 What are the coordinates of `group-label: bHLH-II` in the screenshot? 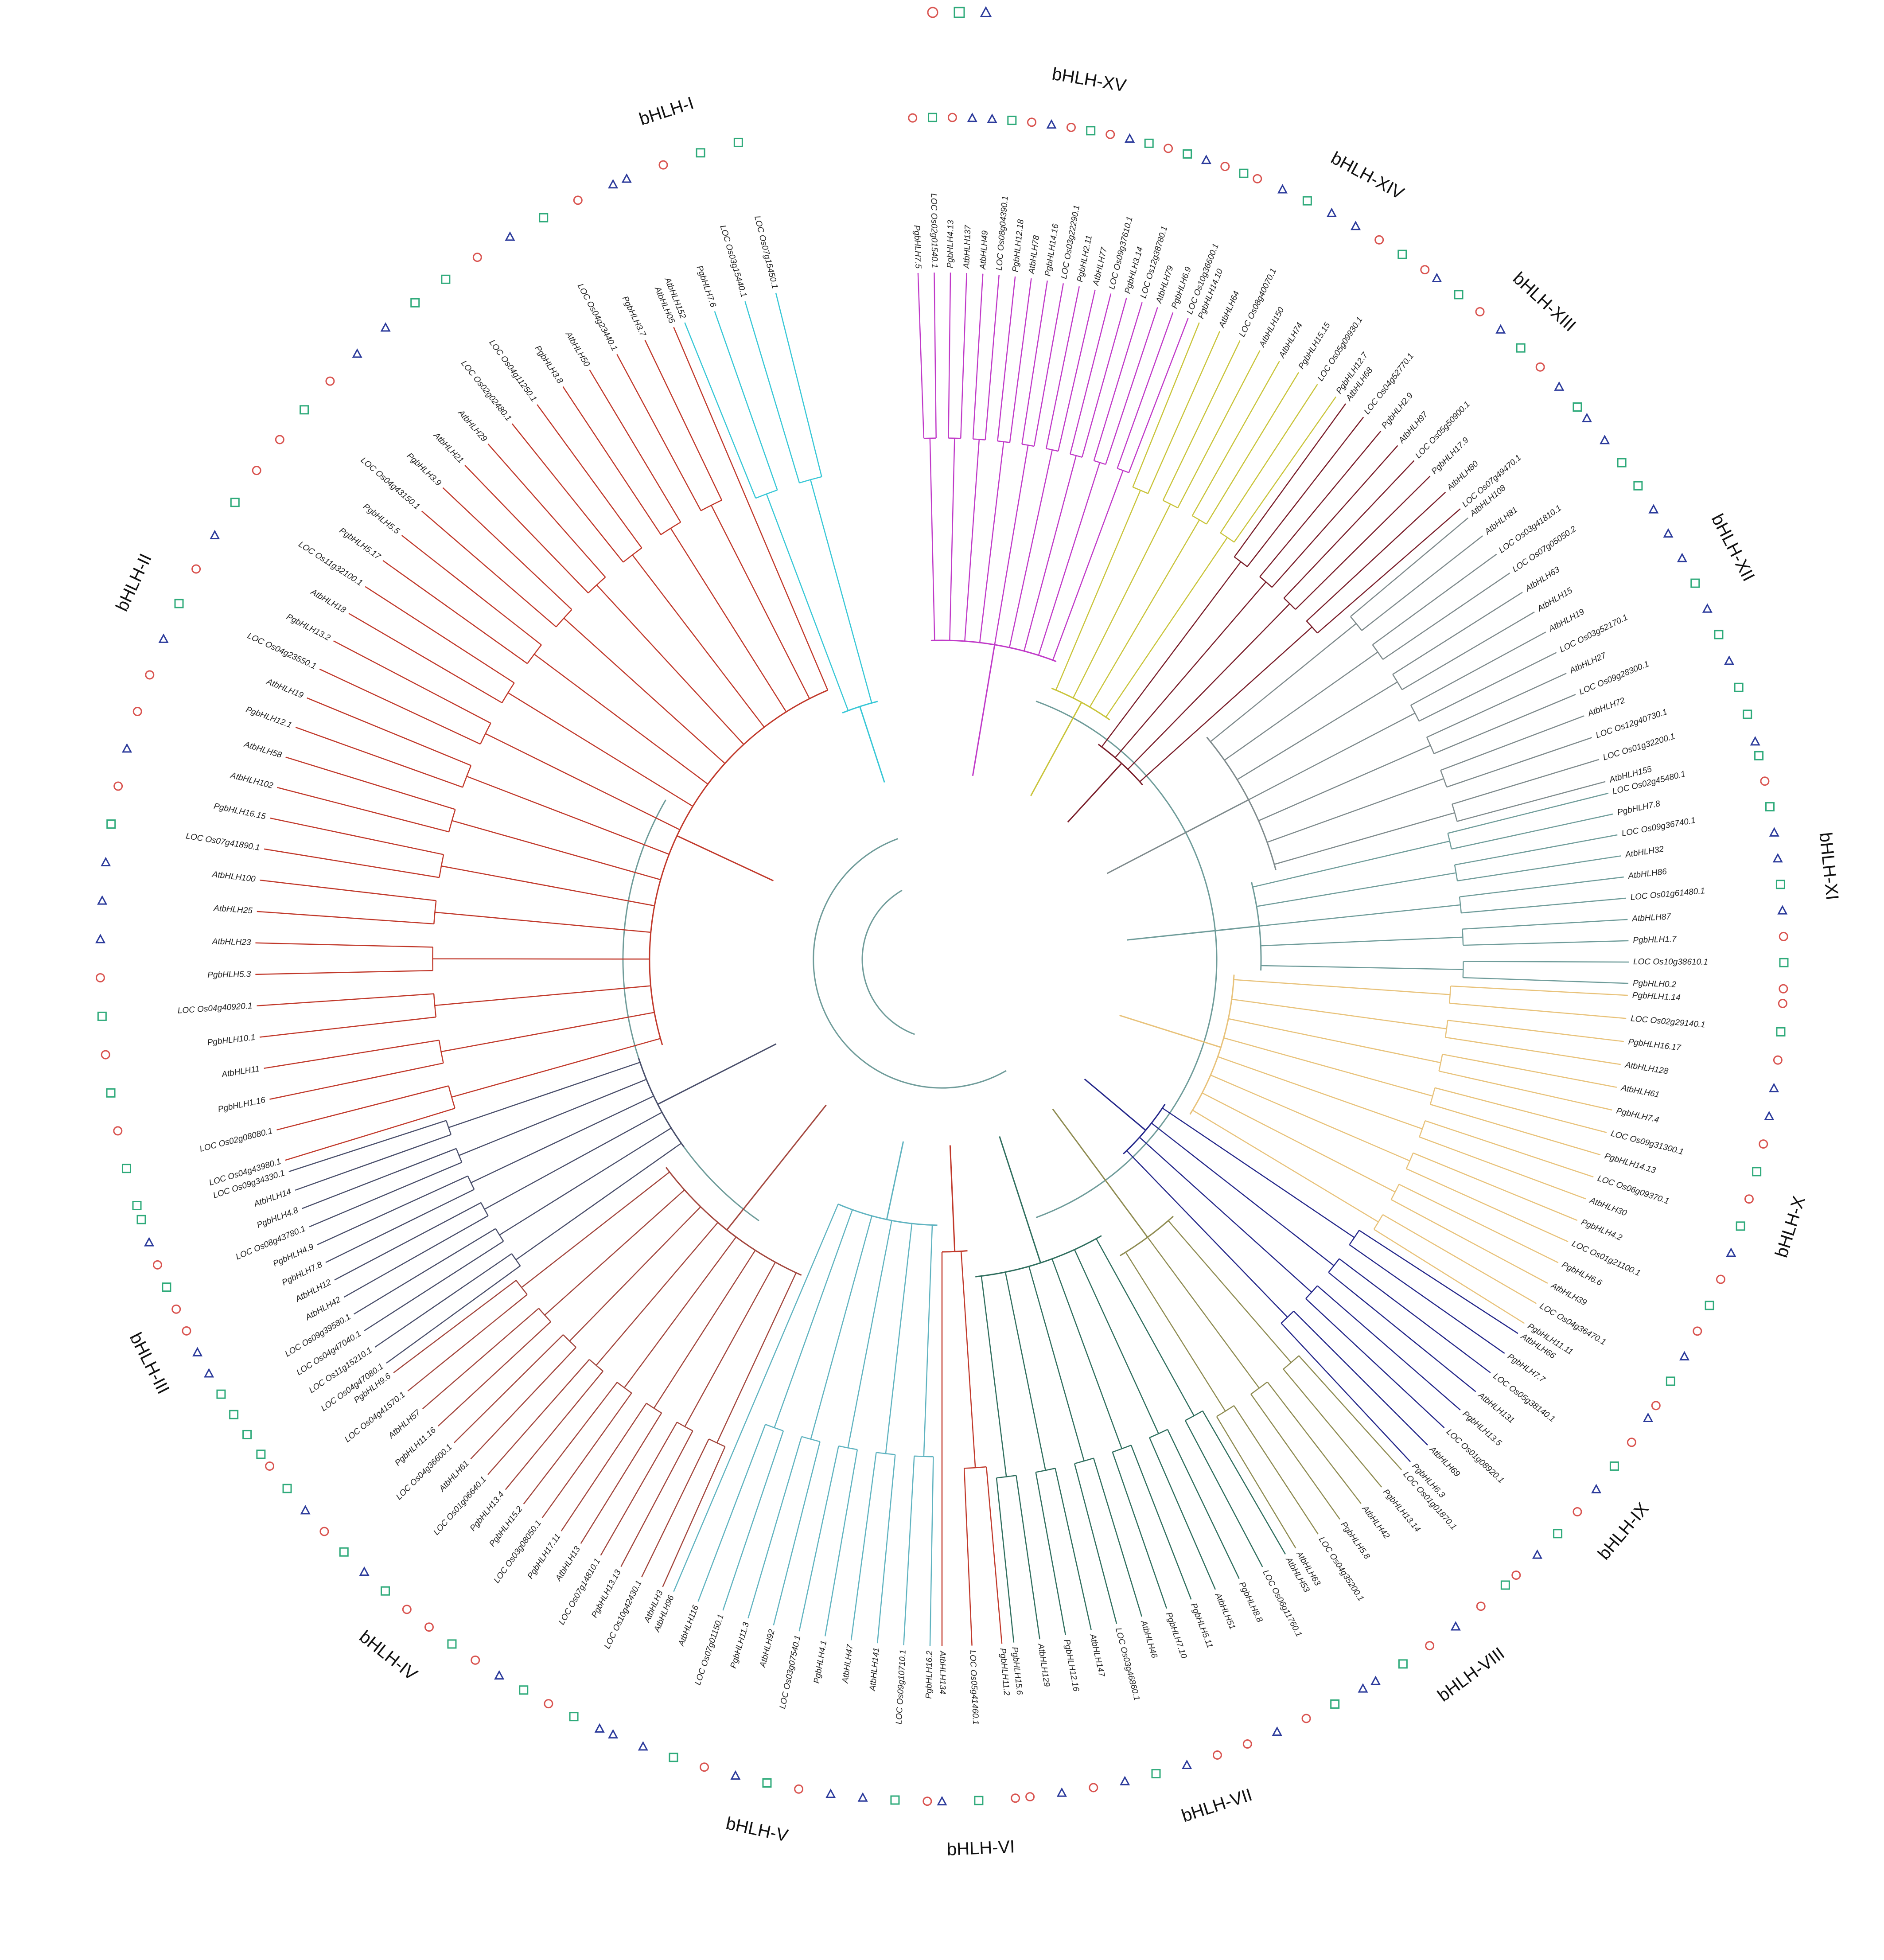 It's located at (134, 582).